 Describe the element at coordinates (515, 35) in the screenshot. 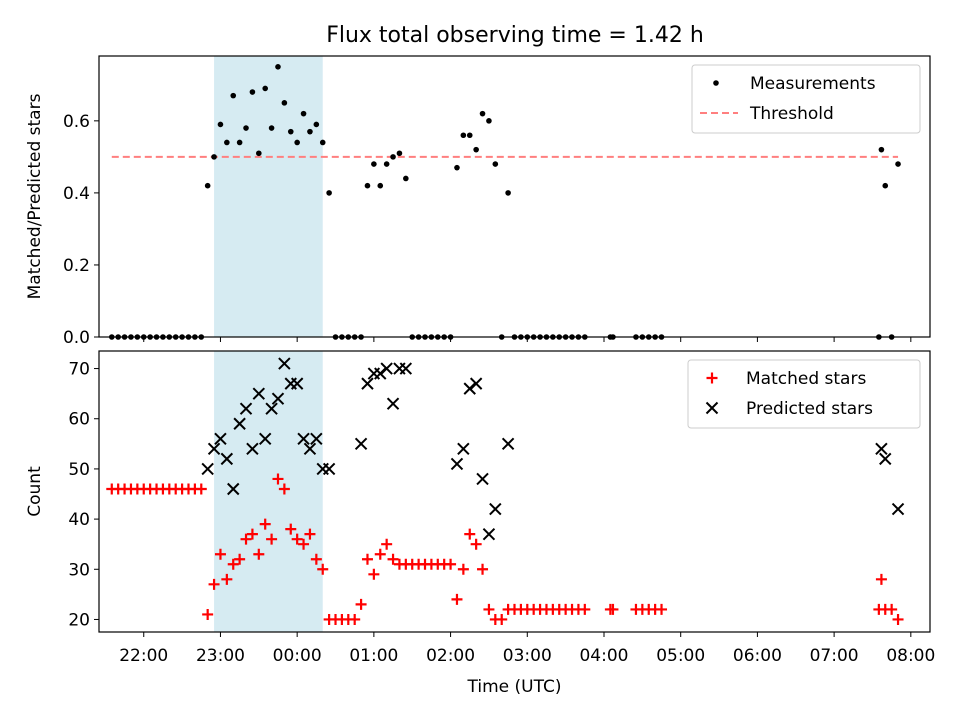

I see `chart-title: Flux total observing time = 1.42 h` at that location.